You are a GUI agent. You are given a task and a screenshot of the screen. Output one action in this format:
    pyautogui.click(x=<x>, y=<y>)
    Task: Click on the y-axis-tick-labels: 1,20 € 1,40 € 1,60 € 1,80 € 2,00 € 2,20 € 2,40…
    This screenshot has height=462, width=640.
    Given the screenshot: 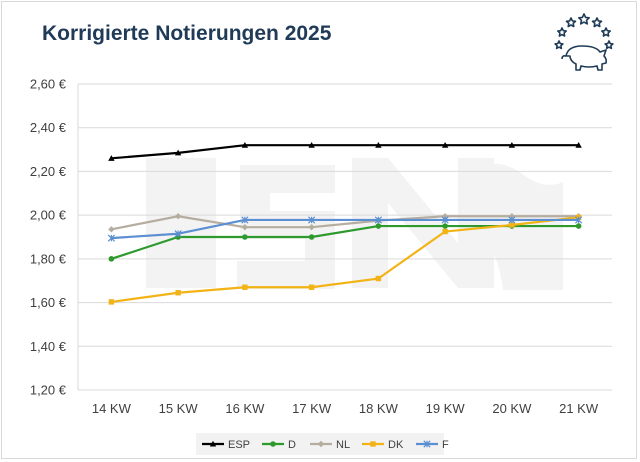 What is the action you would take?
    pyautogui.click(x=48, y=237)
    